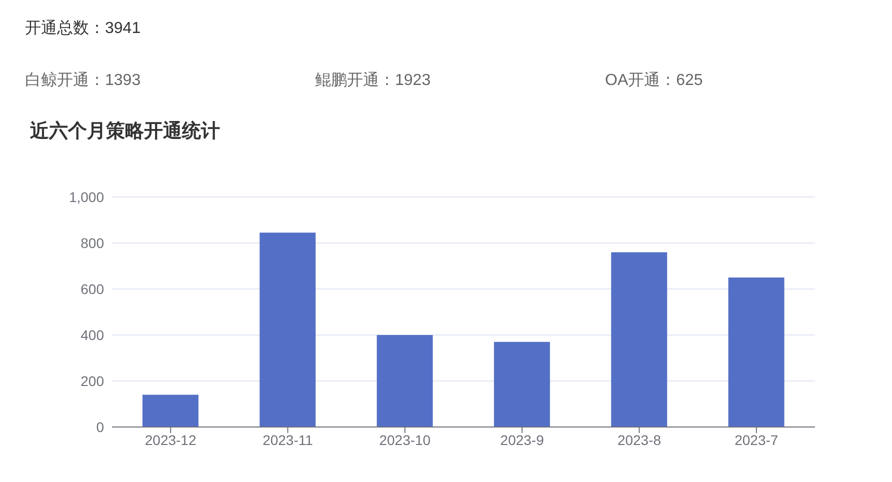  Describe the element at coordinates (639, 440) in the screenshot. I see `x-tick-label: 2023-8` at that location.